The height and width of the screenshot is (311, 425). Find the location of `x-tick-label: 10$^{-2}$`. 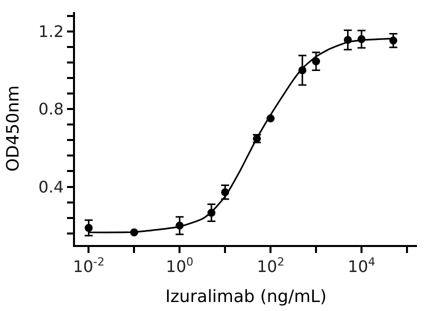

x-tick-label: 10$^{-2}$ is located at coordinates (88, 265).